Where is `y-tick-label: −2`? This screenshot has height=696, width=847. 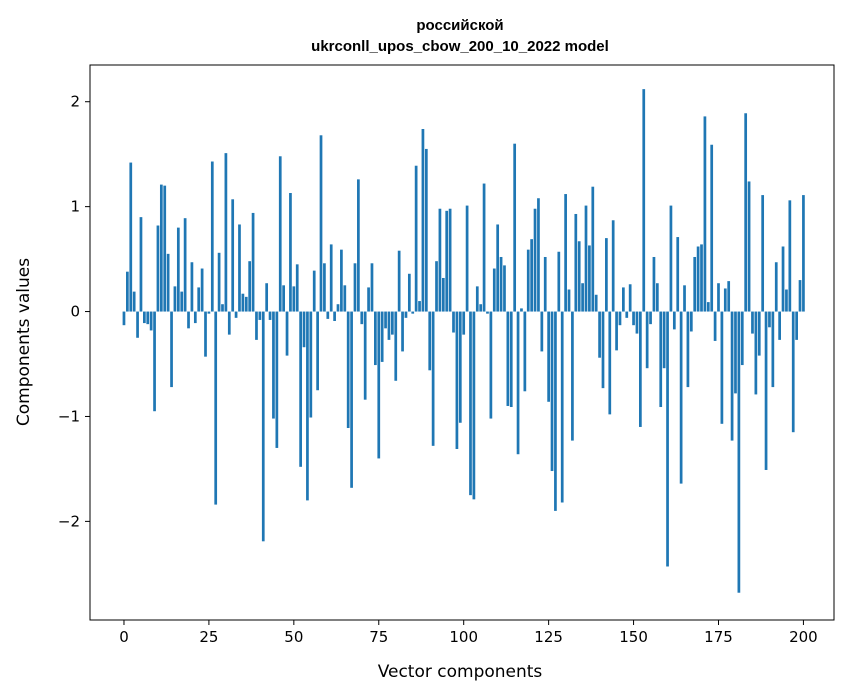 y-tick-label: −2 is located at coordinates (69, 521).